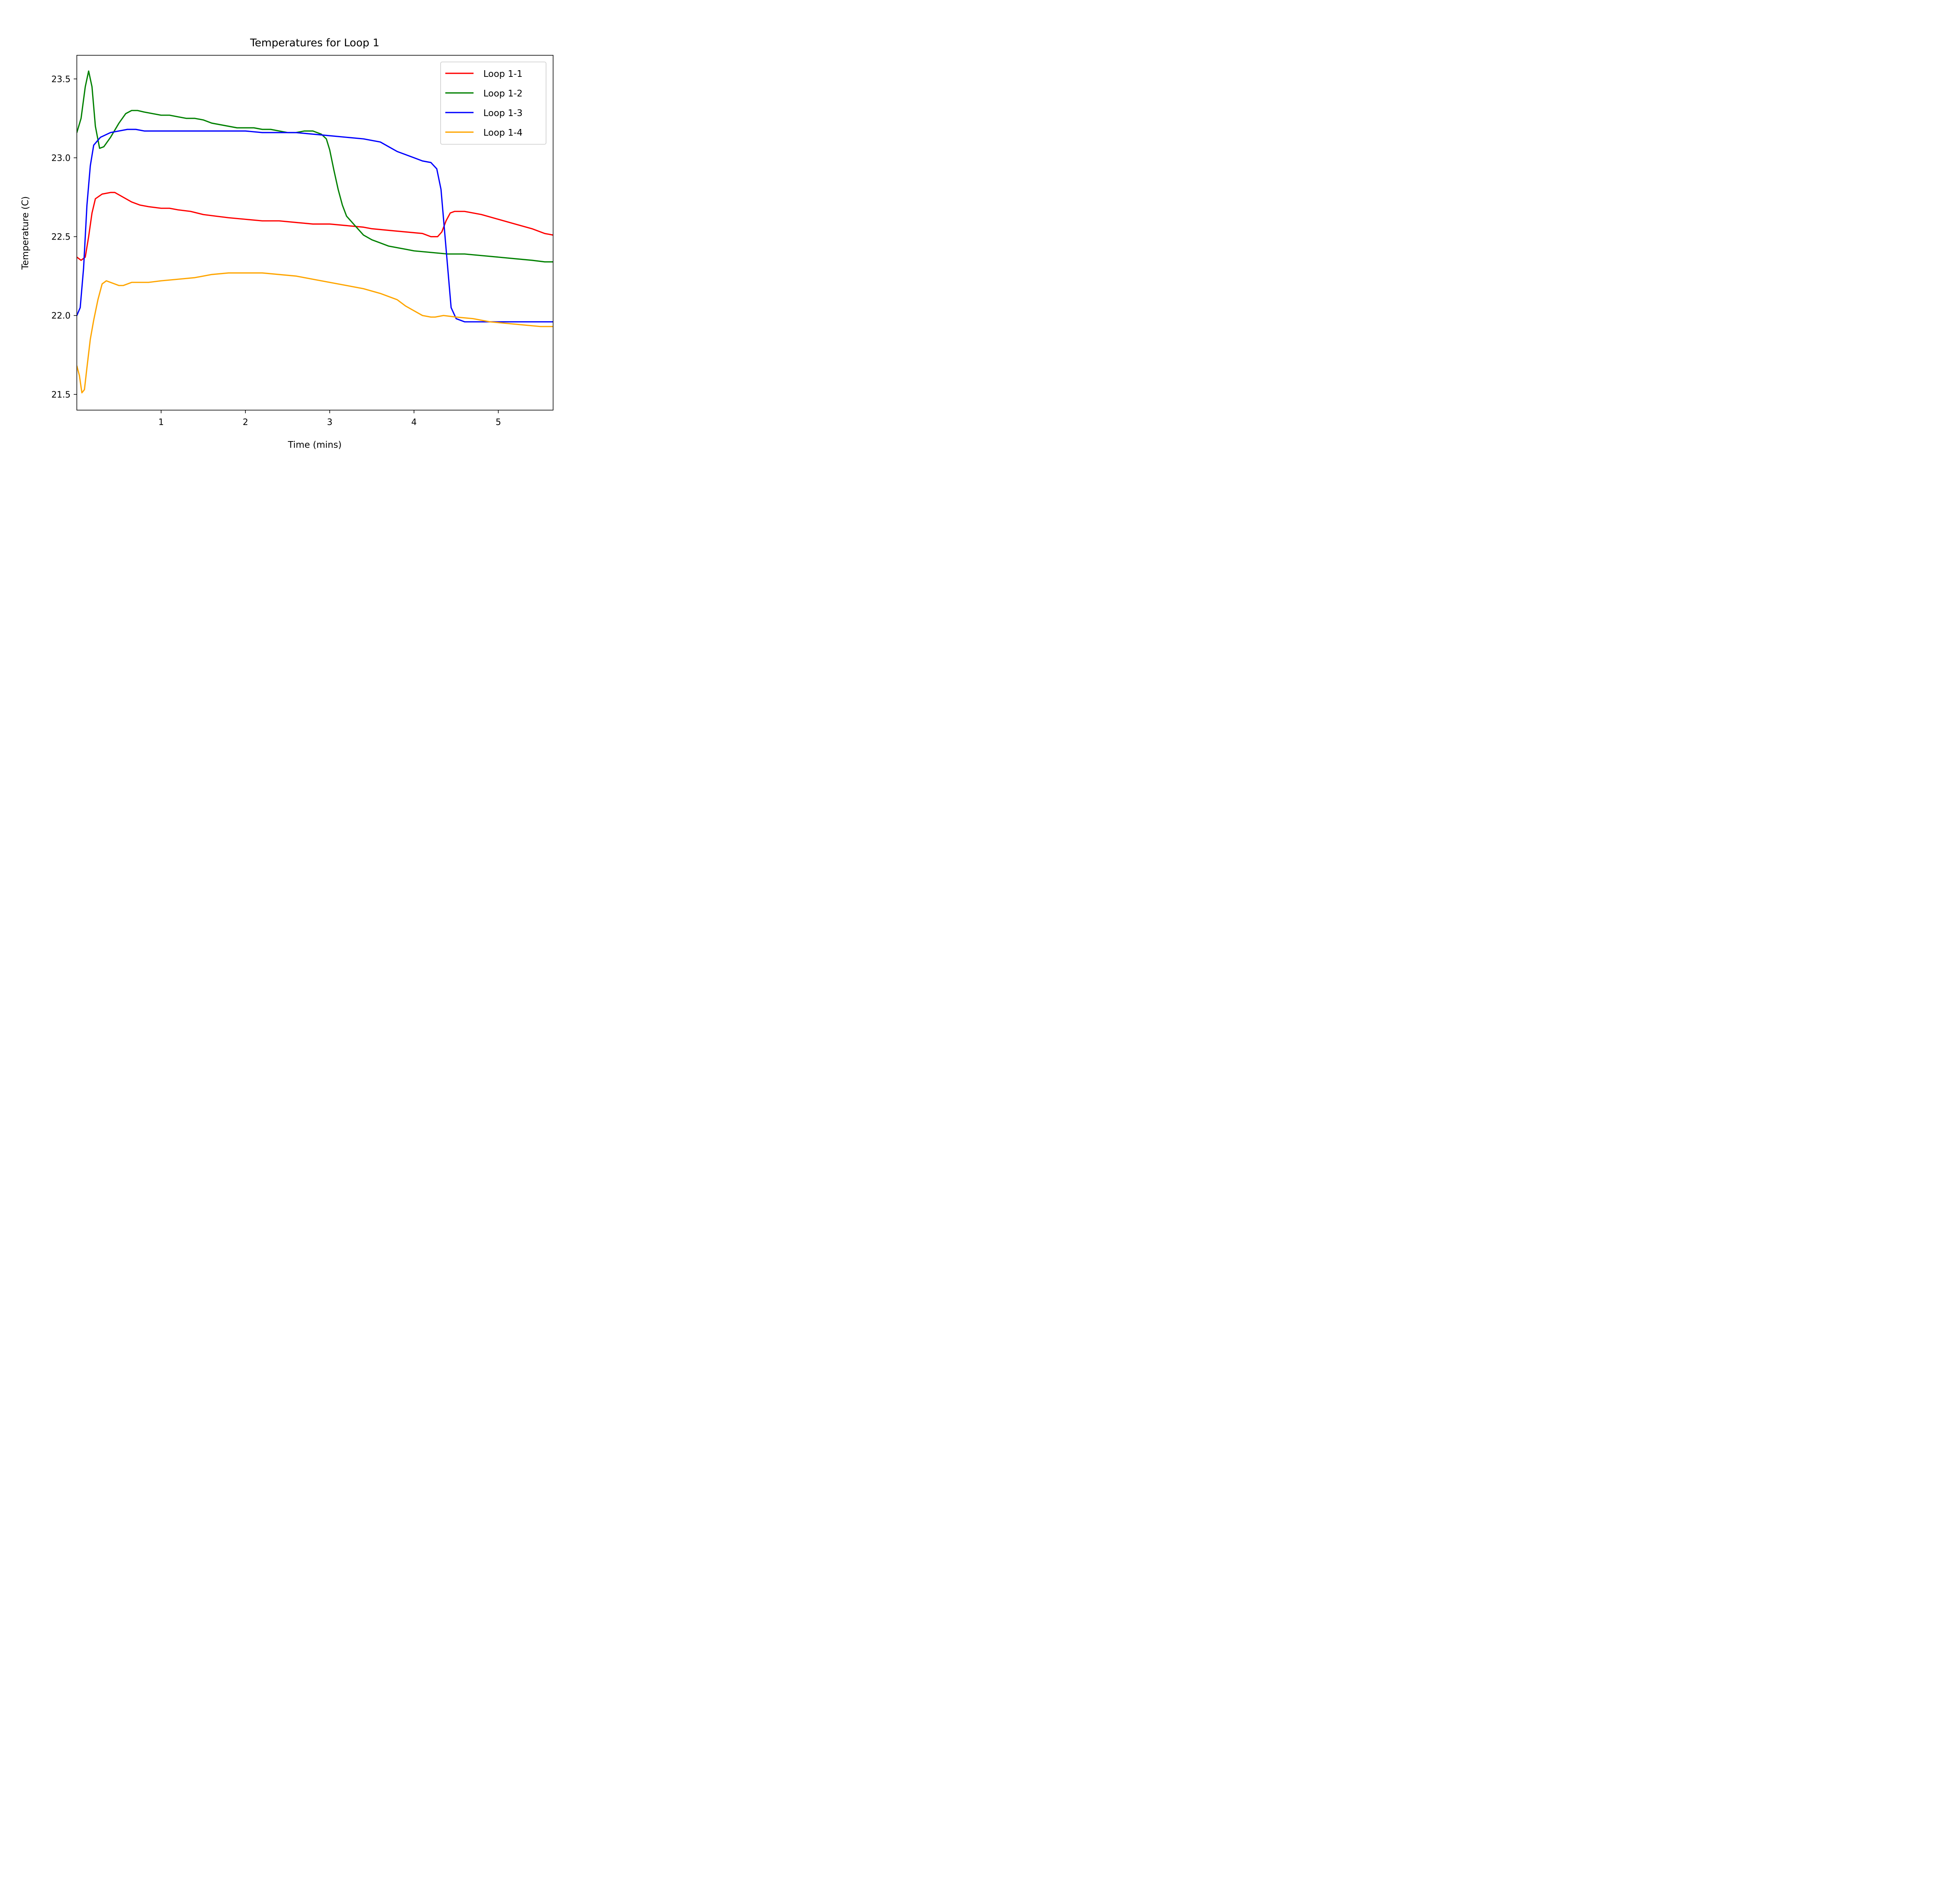  I want to click on x-tick-label: 5, so click(498, 422).